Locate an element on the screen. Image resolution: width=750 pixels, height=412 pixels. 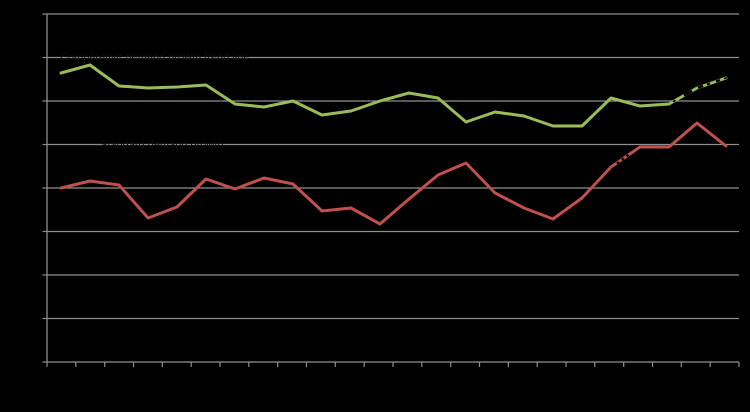
svg-text:Comparative demand growth tren: Comparative demand growth trend line is located at coordinates (155, 57).